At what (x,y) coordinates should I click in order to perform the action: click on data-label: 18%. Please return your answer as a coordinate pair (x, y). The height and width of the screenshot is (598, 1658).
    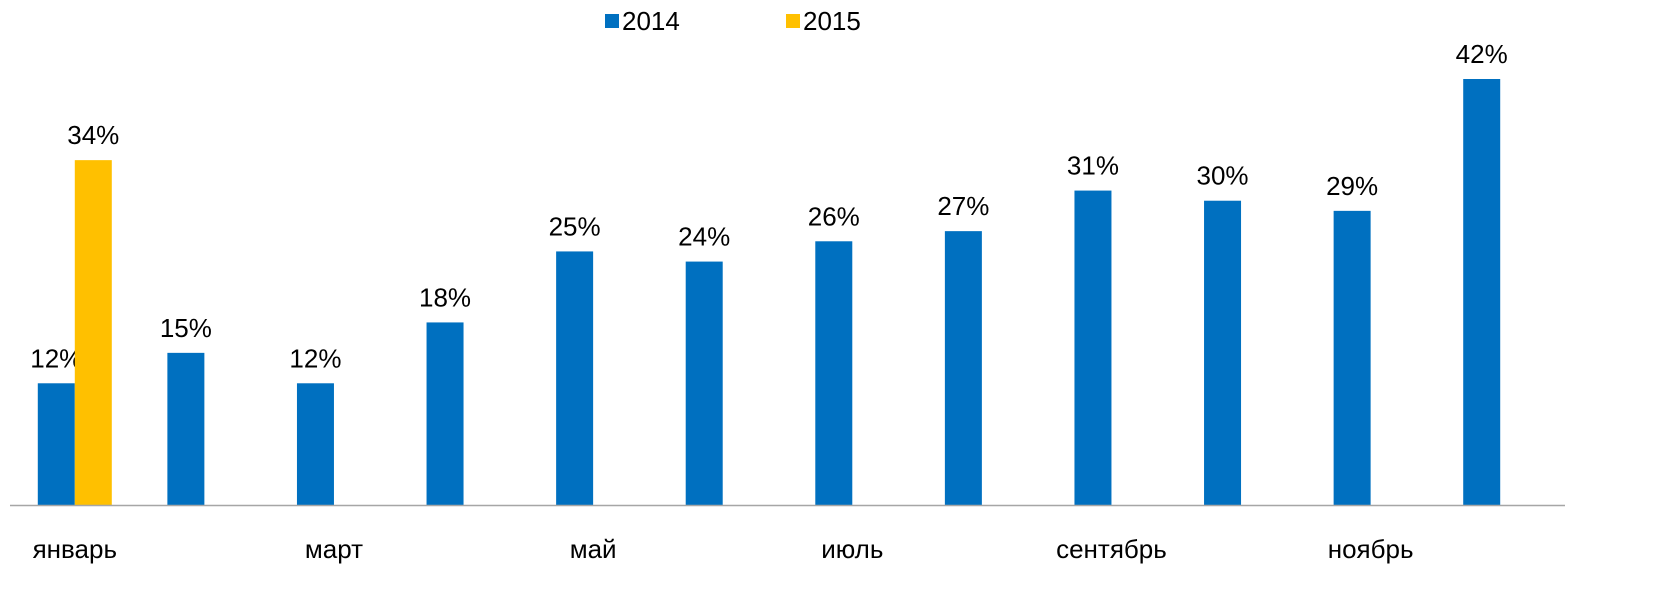
    Looking at the image, I should click on (445, 297).